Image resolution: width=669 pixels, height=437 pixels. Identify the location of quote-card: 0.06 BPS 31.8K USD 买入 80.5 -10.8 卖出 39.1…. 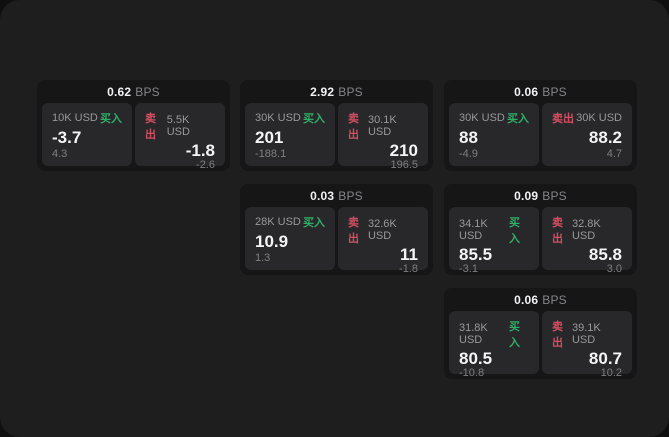
(540, 333).